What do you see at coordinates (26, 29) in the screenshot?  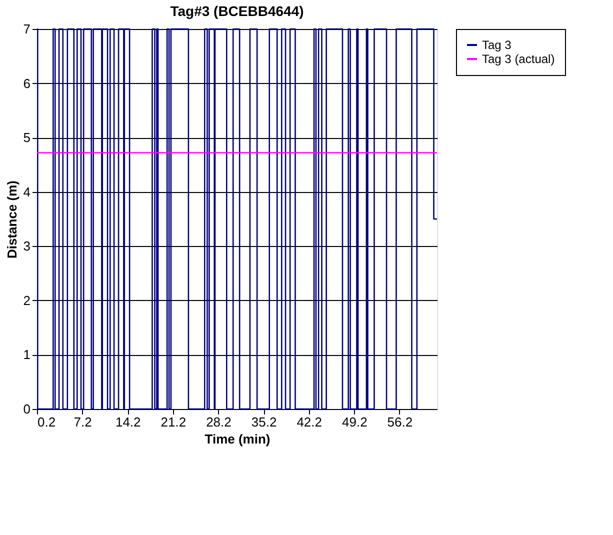 I see `y-tick-label: 7` at bounding box center [26, 29].